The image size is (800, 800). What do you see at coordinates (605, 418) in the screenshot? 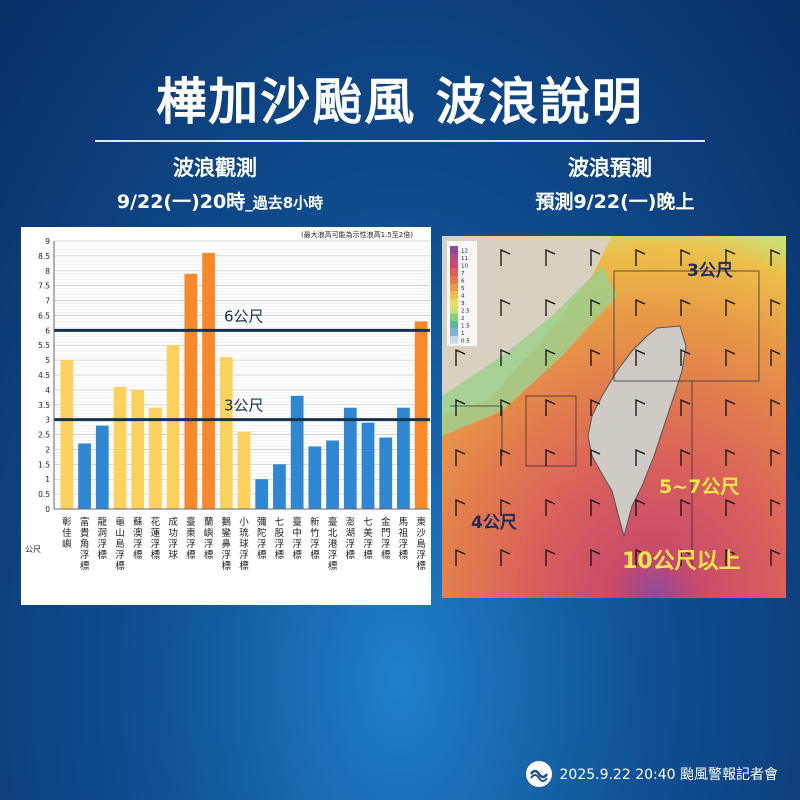
I see `forecast-region-boxes` at bounding box center [605, 418].